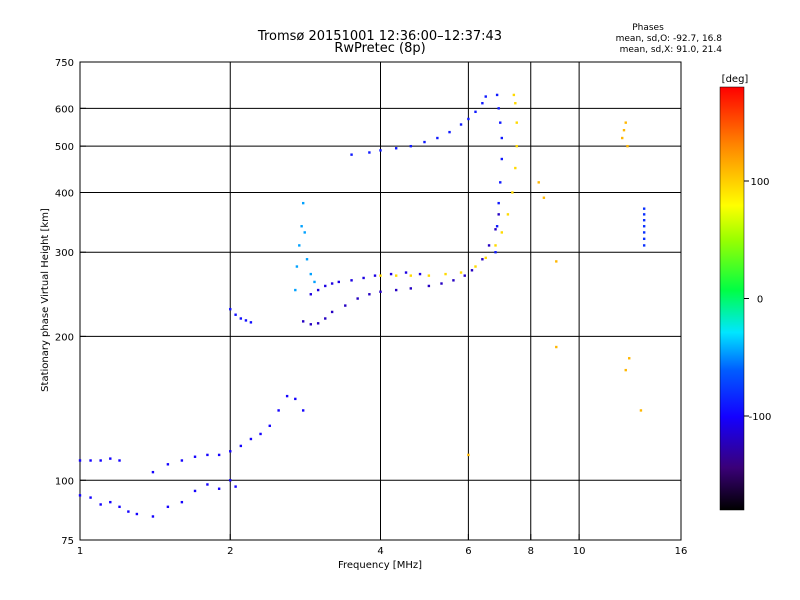 Image resolution: width=800 pixels, height=600 pixels. What do you see at coordinates (669, 39) in the screenshot?
I see `phase-stat-o: mean, sd,O: -92.7, 16.8` at bounding box center [669, 39].